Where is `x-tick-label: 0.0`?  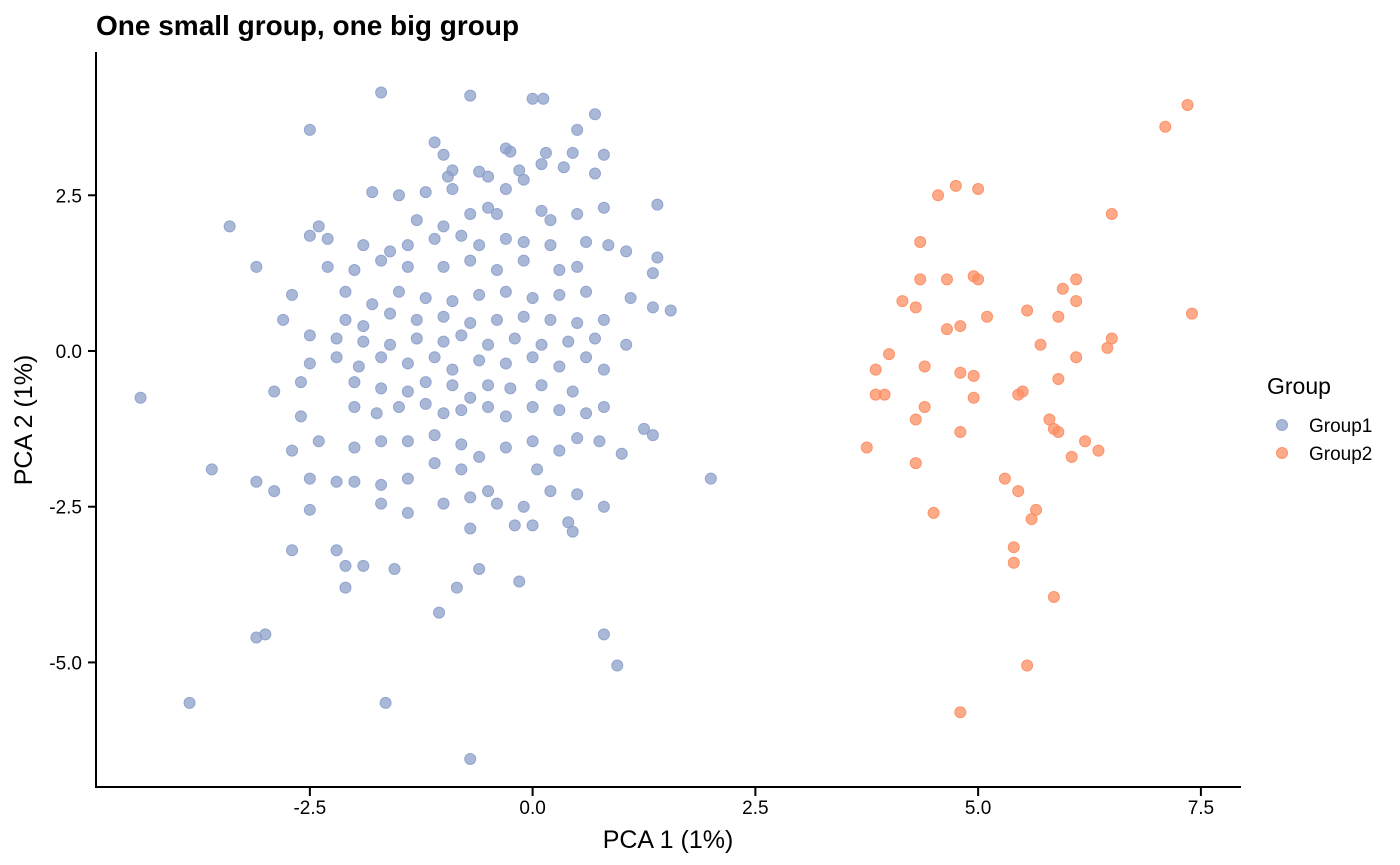
x-tick-label: 0.0 is located at coordinates (532, 808).